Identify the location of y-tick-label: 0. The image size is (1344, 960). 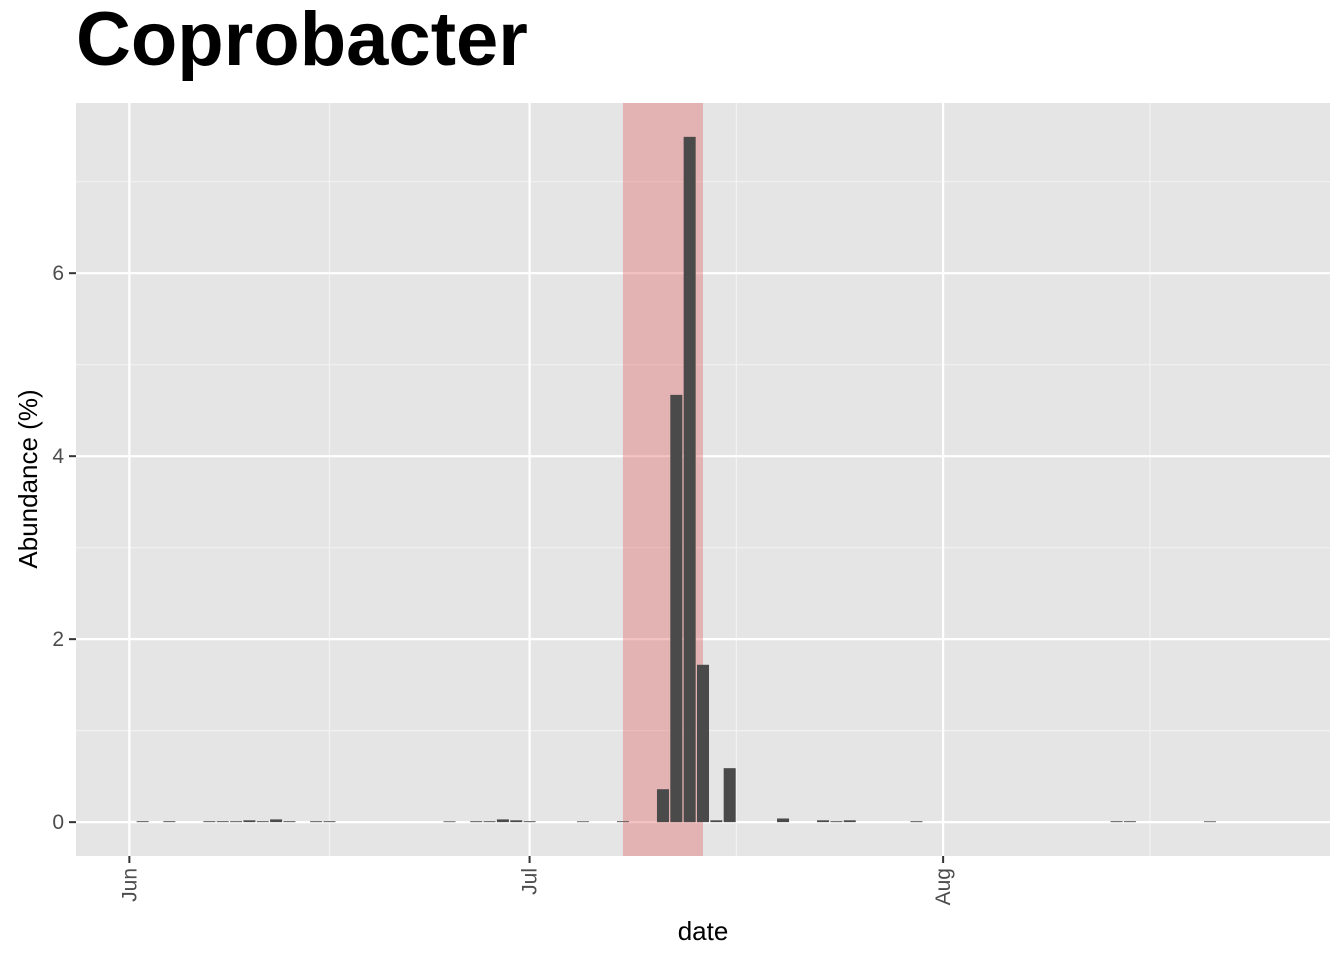
(58, 822).